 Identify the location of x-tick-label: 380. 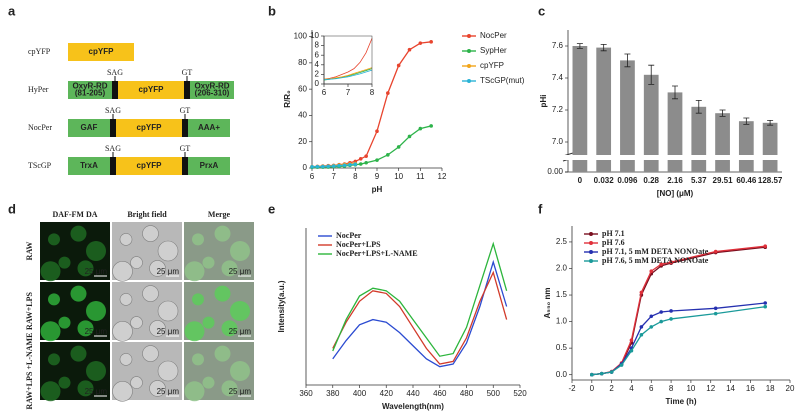
(333, 393).